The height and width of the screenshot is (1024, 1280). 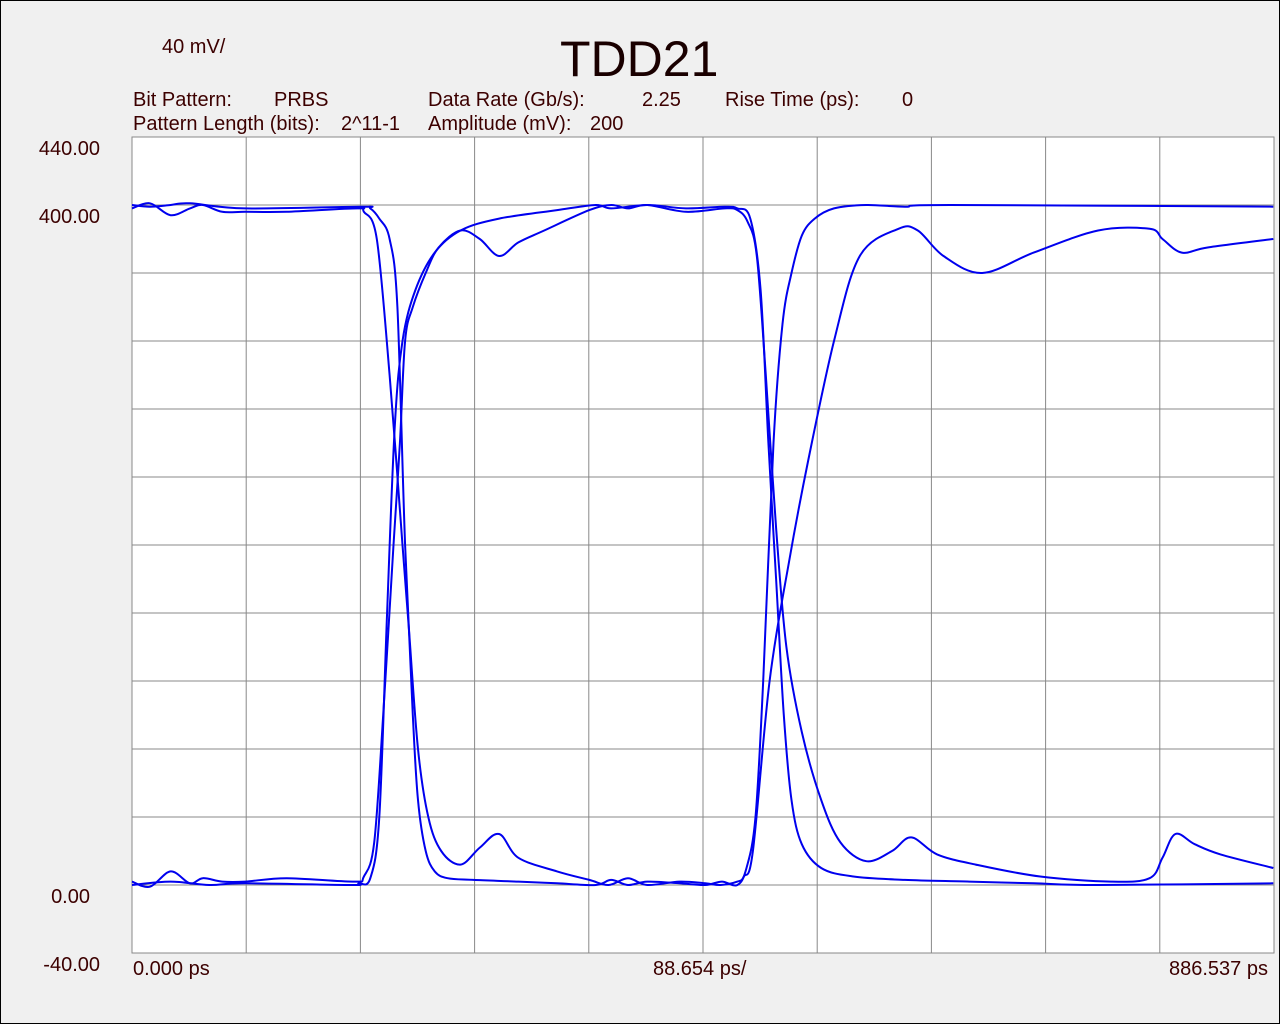 I want to click on rise-time-label: Rise Time (ps):, so click(x=792, y=100).